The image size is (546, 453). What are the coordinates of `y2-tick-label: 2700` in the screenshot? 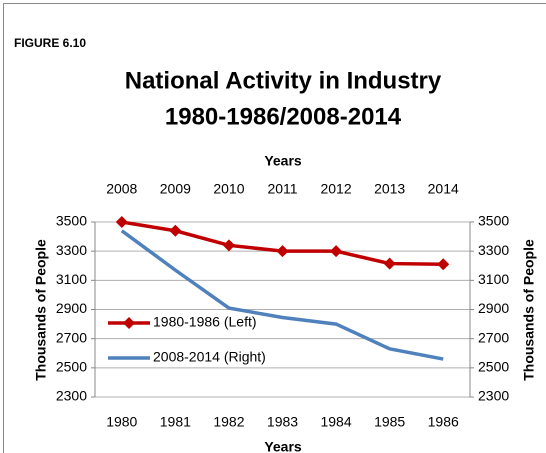 It's located at (493, 337).